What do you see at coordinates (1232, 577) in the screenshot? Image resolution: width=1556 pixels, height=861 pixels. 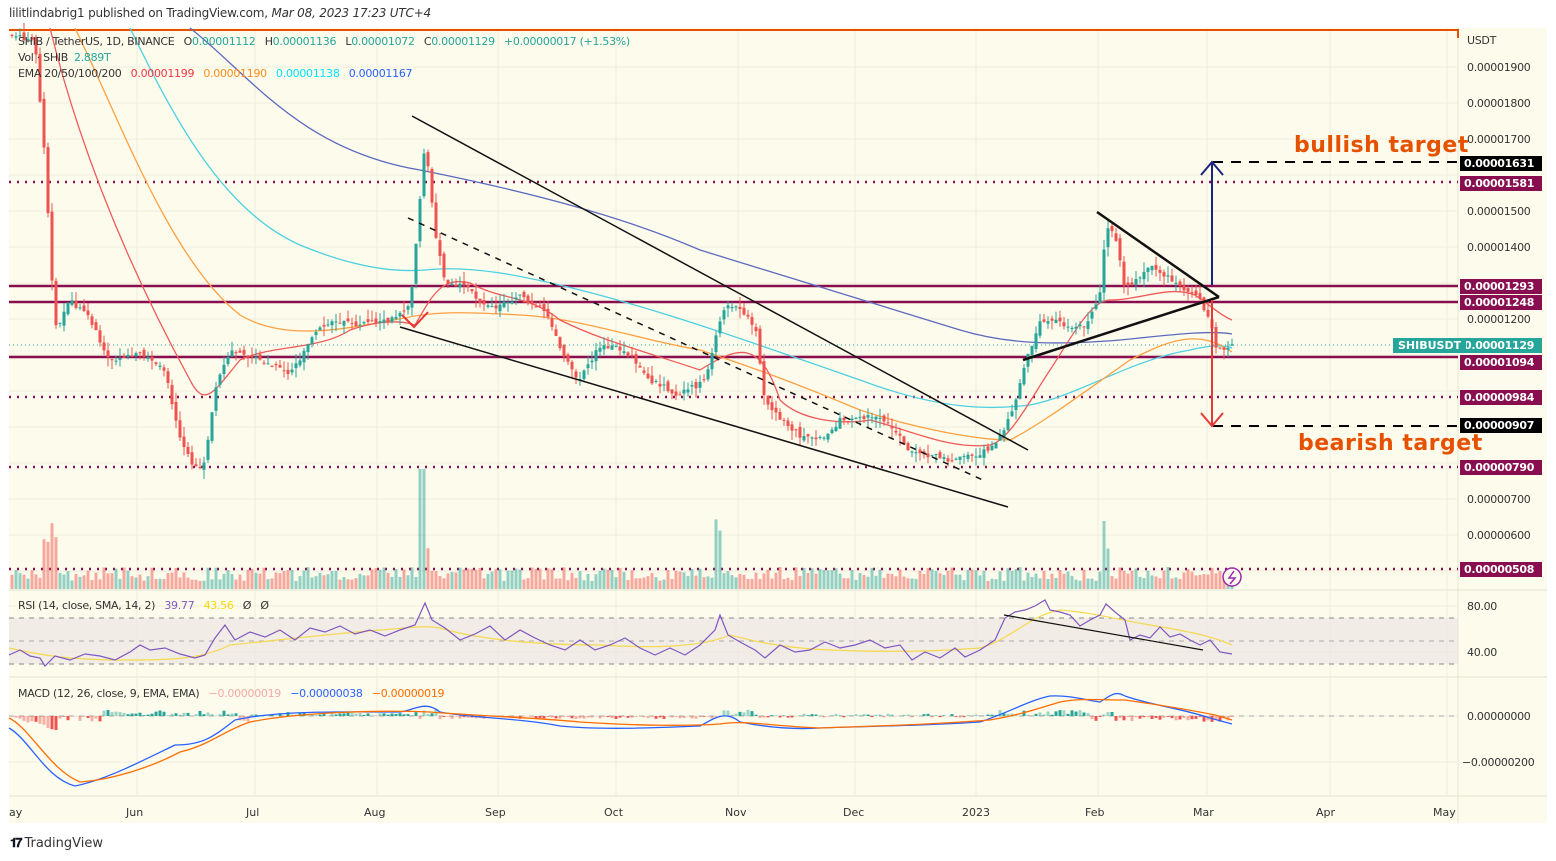 I see `lightning-icon` at bounding box center [1232, 577].